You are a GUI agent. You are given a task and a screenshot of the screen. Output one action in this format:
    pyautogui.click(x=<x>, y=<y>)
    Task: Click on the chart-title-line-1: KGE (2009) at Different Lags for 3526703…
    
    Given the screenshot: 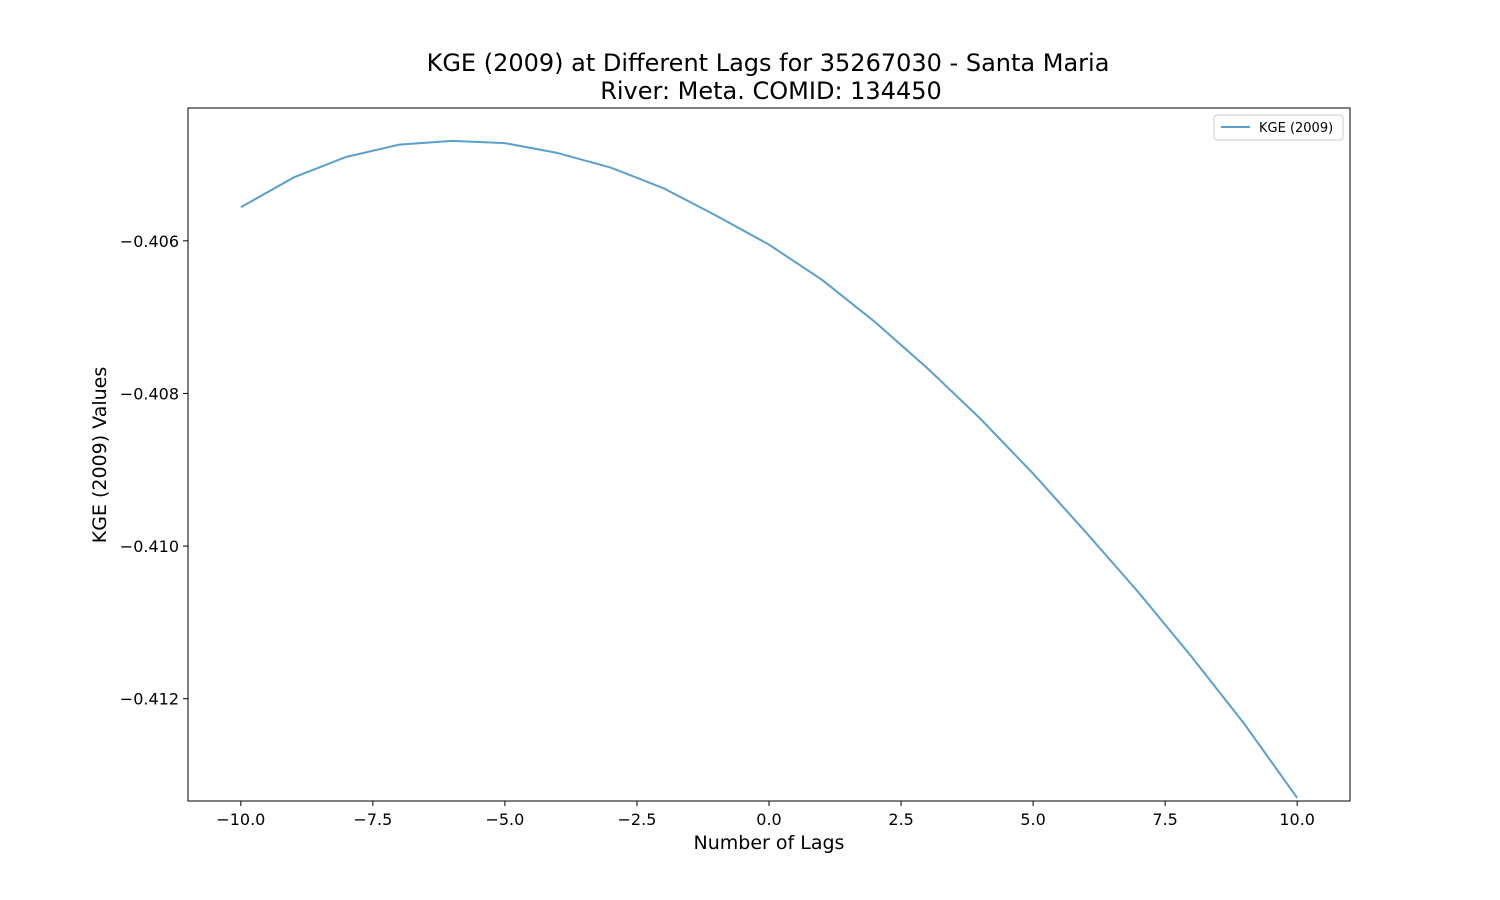 What is the action you would take?
    pyautogui.click(x=768, y=63)
    